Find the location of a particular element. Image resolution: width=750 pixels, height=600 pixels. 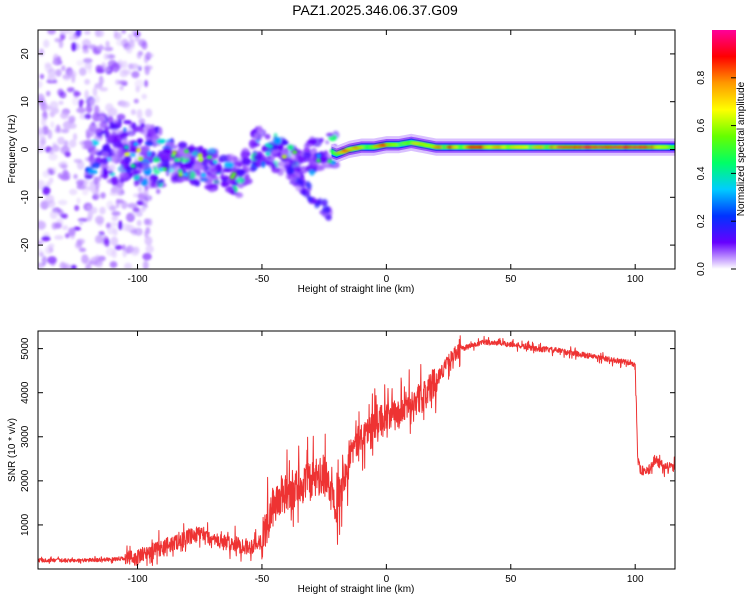

y-tick-label: 4000 is located at coordinates (25, 392).